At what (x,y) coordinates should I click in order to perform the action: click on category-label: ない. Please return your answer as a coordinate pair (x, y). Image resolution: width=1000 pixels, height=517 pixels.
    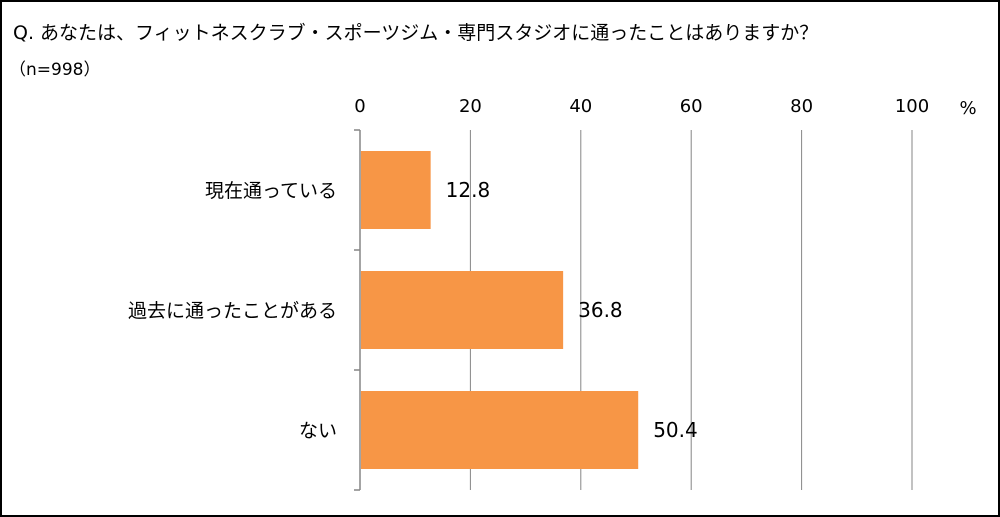
    Looking at the image, I should click on (318, 431).